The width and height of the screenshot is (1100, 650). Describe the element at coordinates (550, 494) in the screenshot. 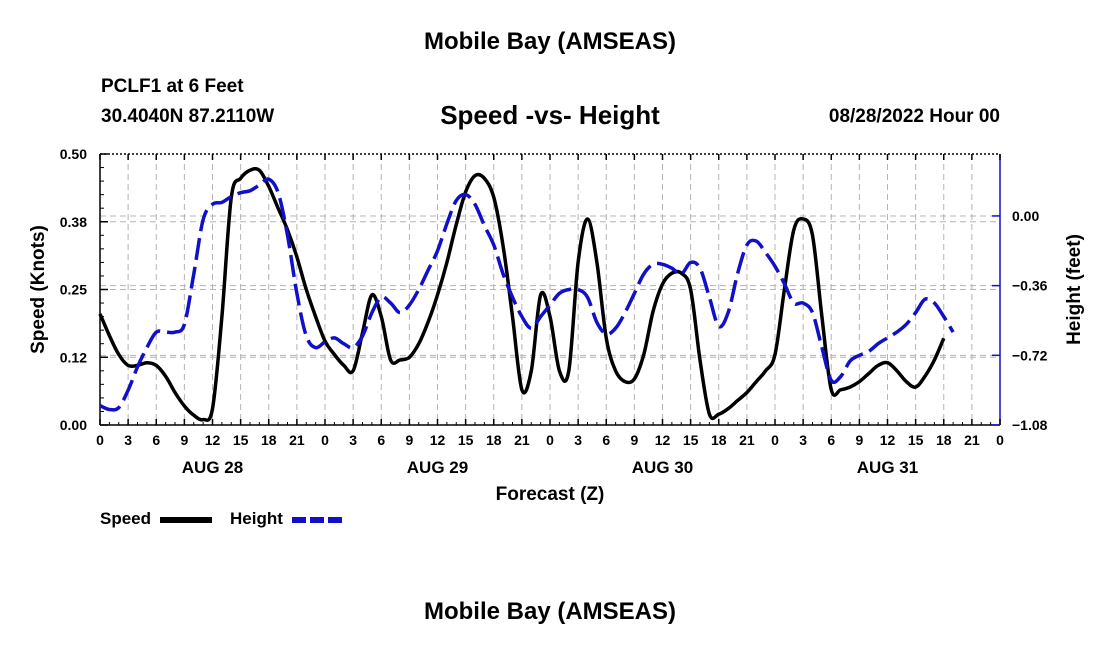

I see `x-axis-title: Forecast (Z)` at that location.